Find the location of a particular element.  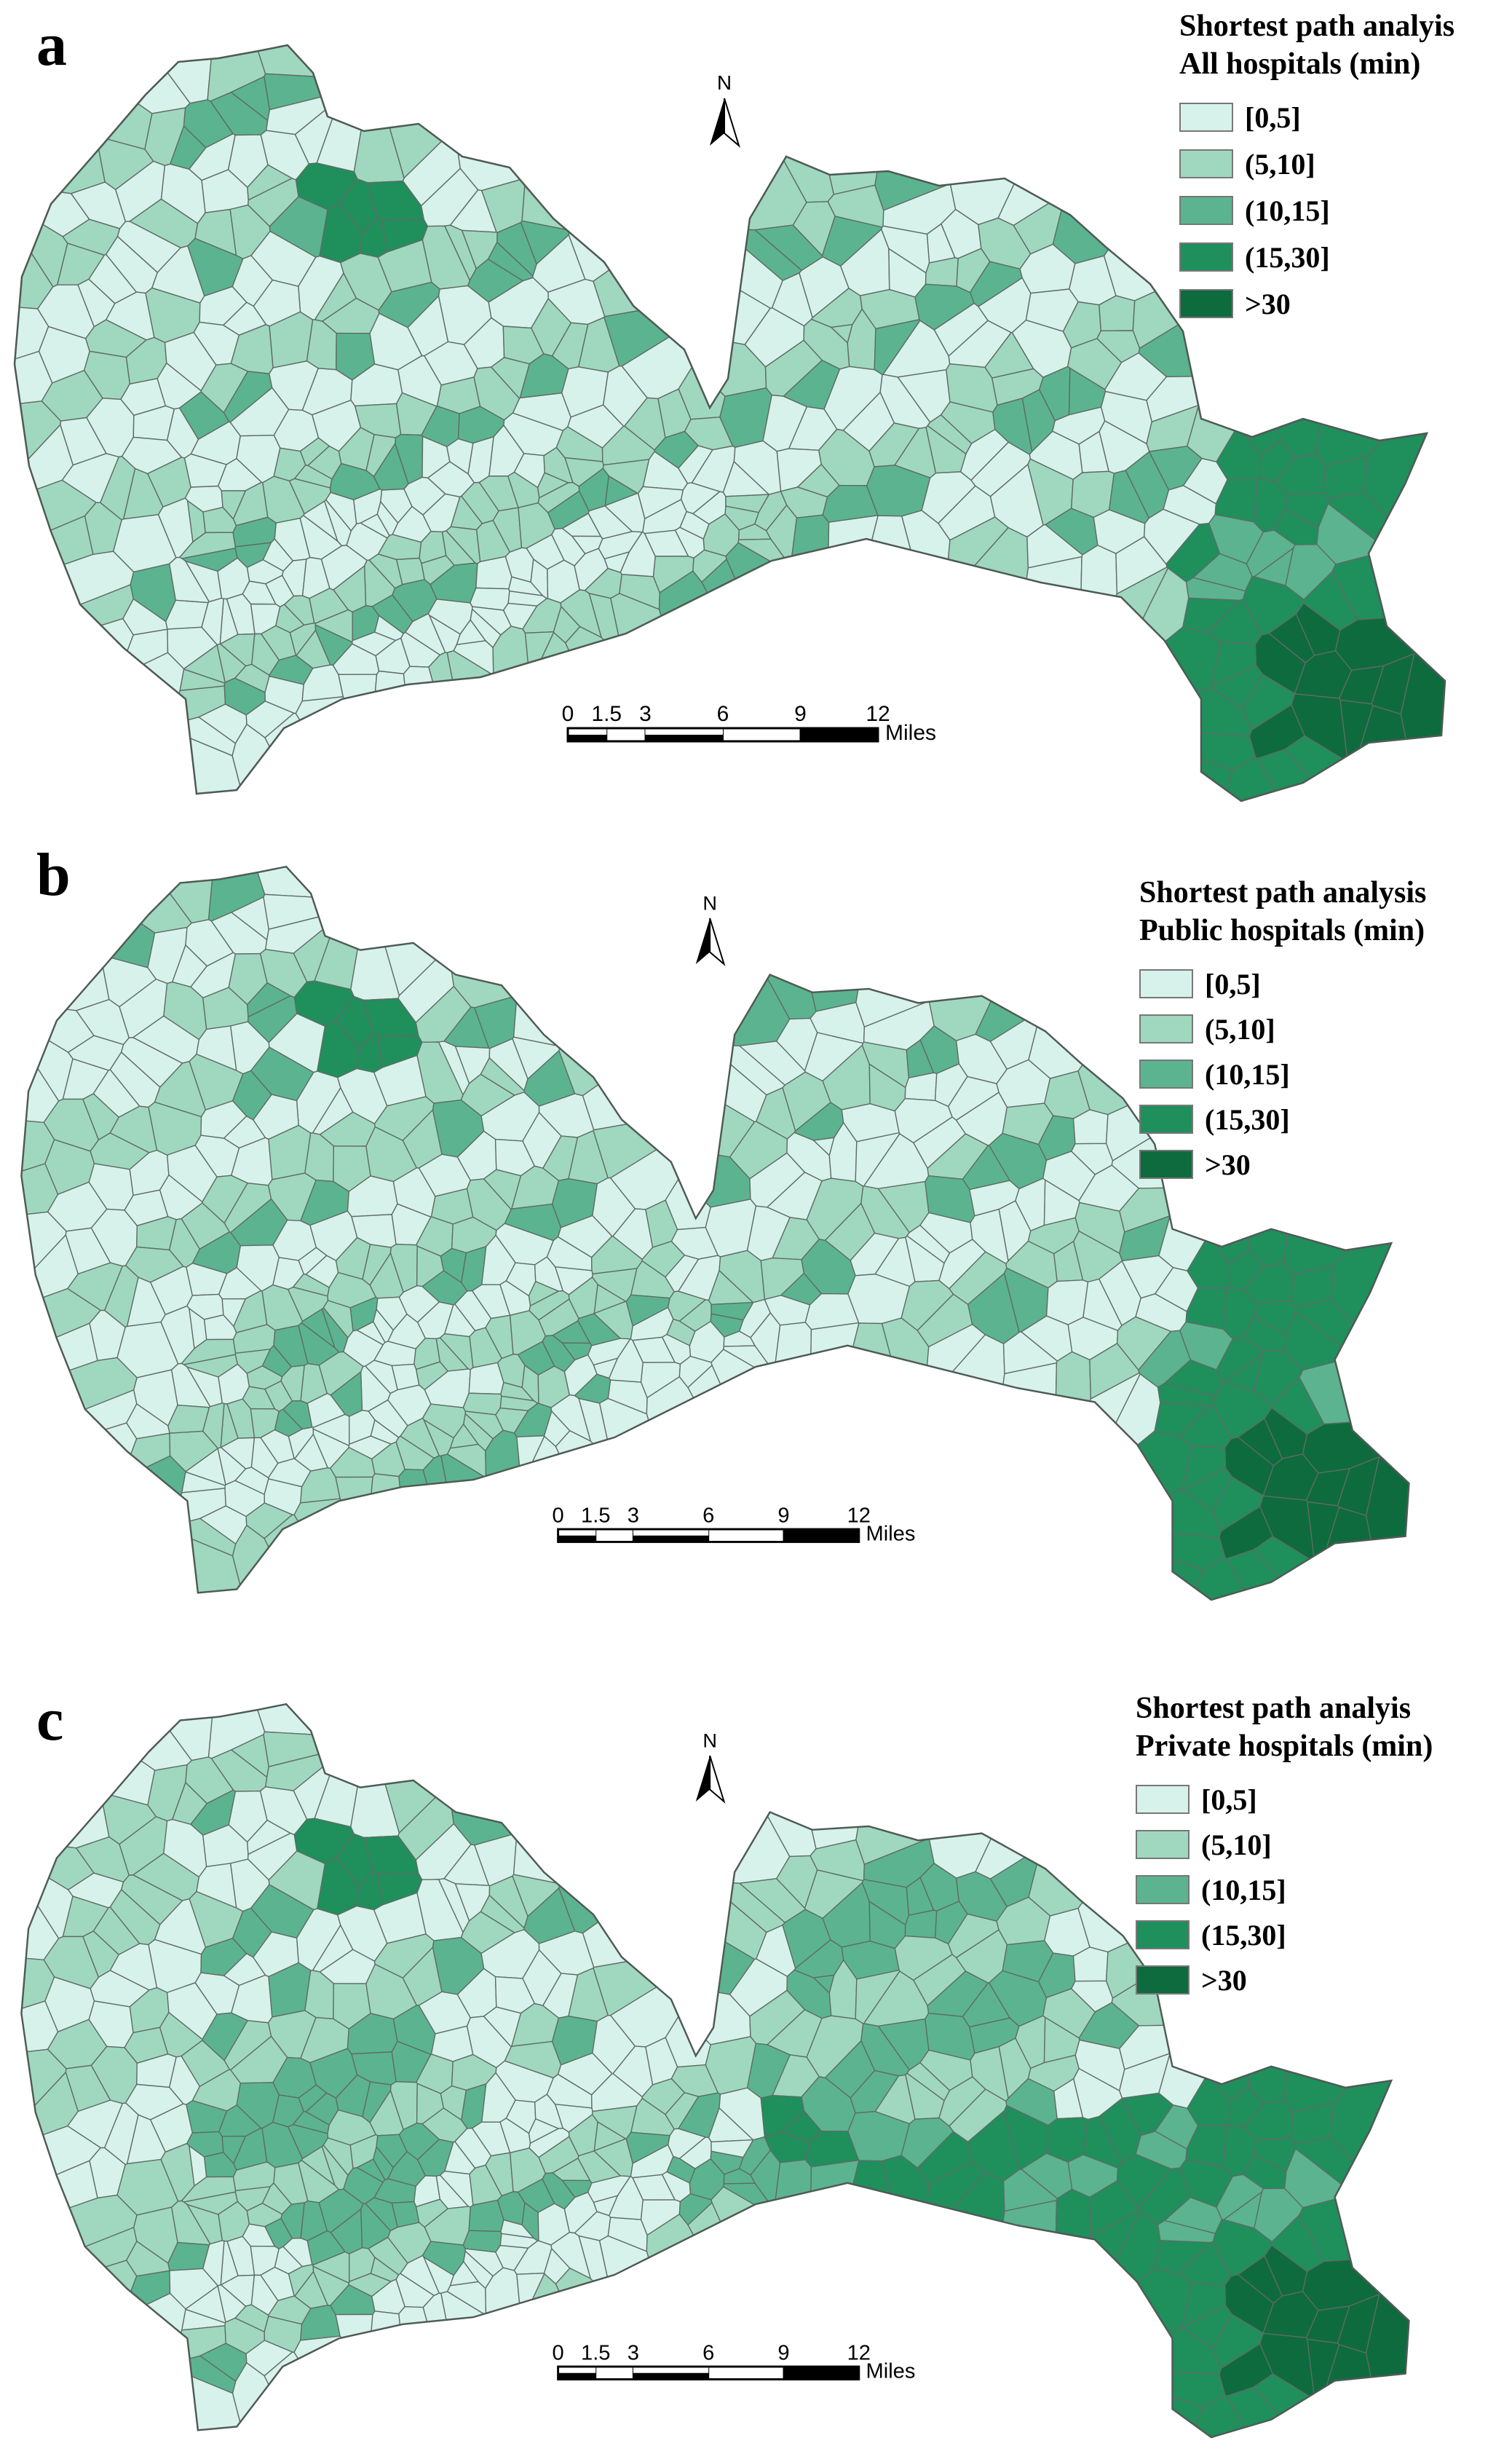

legend-item: (15,30] is located at coordinates (1211, 1935).